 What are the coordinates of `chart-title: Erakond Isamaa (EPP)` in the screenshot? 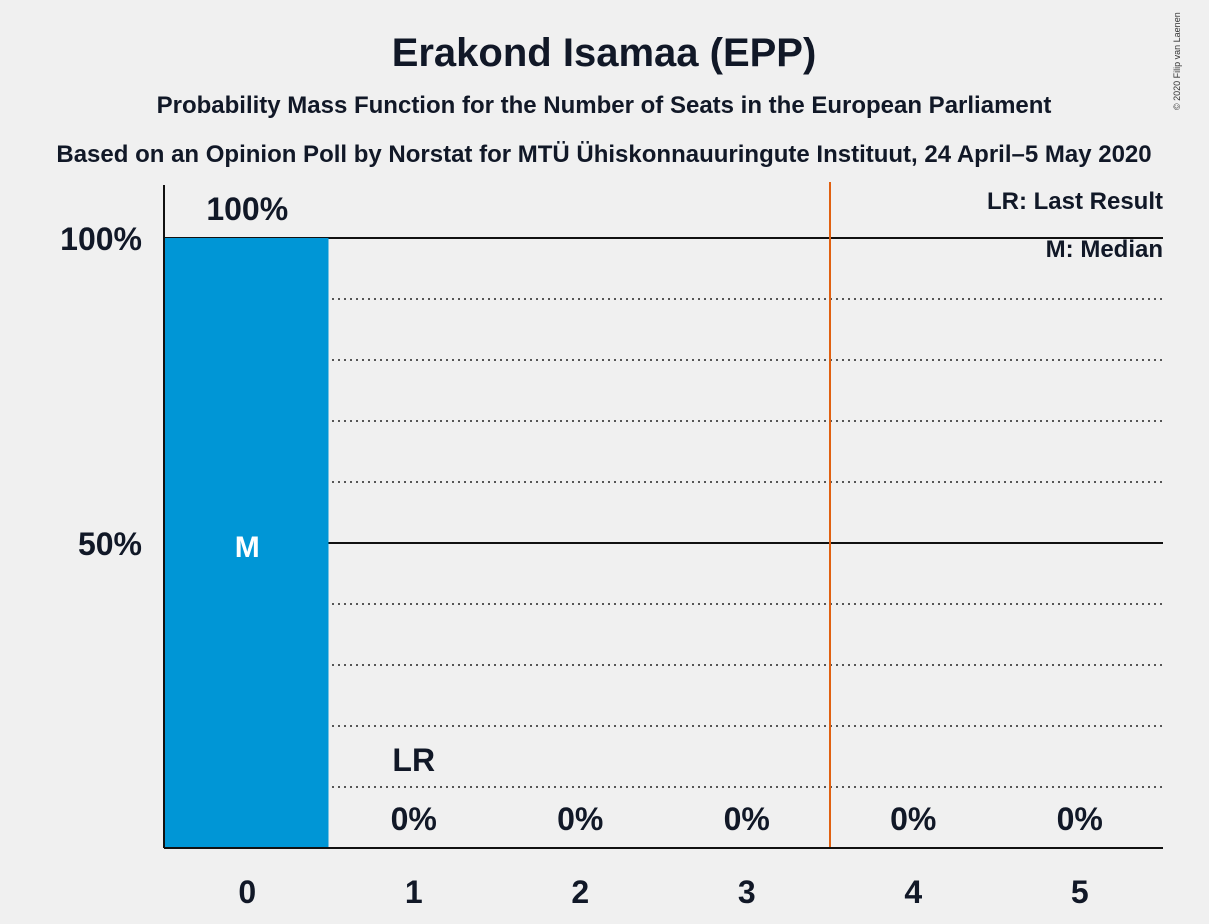 It's located at (604, 53).